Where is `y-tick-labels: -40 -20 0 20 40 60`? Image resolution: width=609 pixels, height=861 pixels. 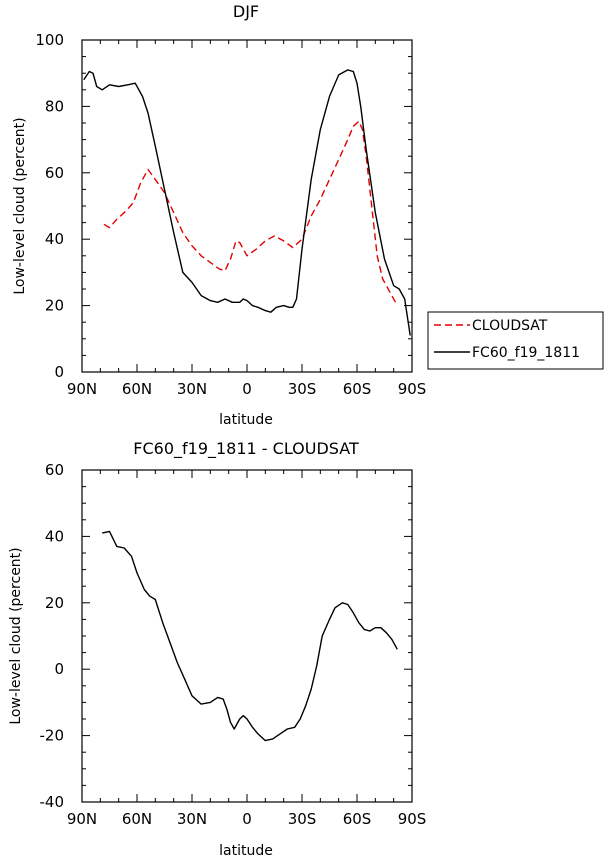
y-tick-labels: -40 -20 0 20 40 60 is located at coordinates (52, 636).